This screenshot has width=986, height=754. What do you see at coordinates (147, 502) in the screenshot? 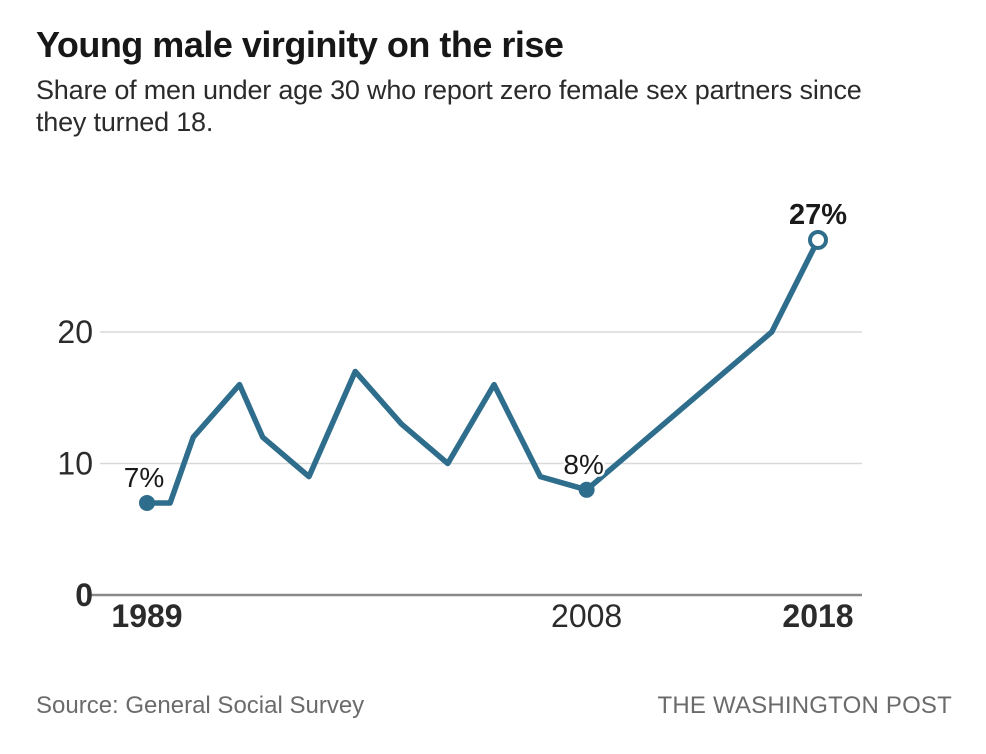
I see `point-marker-1989` at bounding box center [147, 502].